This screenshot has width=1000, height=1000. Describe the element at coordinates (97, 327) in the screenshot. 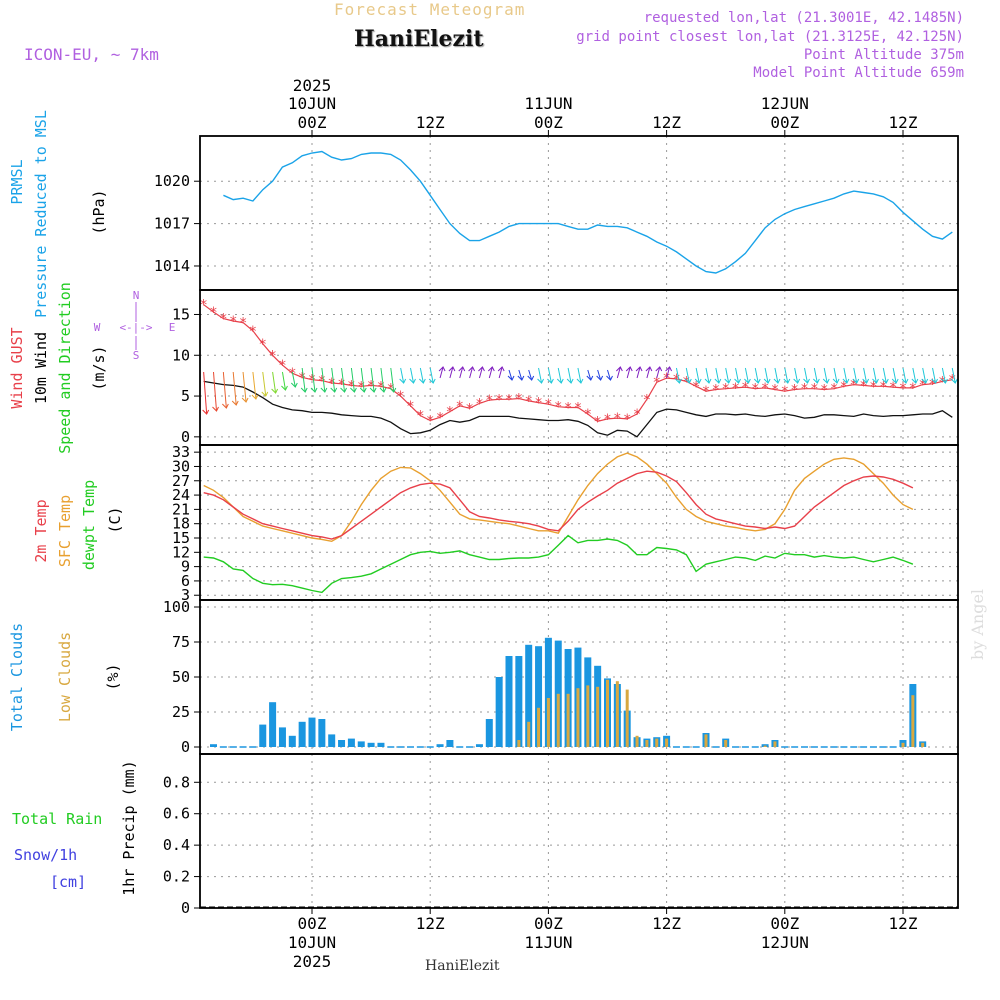

I see `compass-w: W` at that location.